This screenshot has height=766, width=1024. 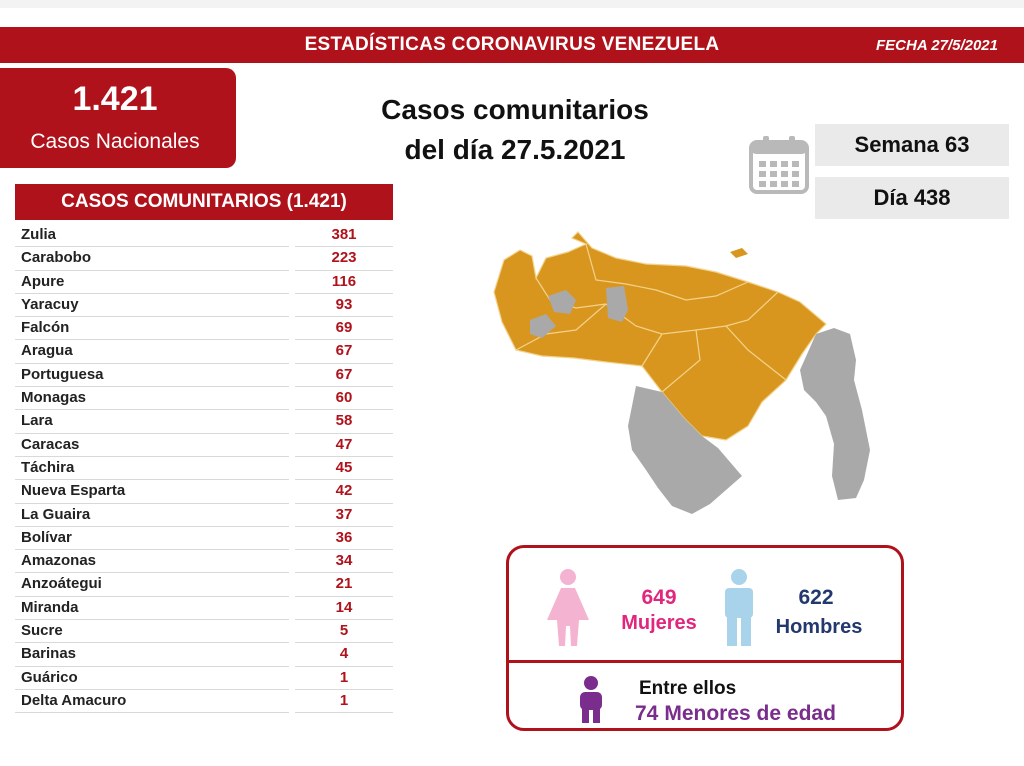 What do you see at coordinates (739, 253) in the screenshot?
I see `map-island-nueva-esparta` at bounding box center [739, 253].